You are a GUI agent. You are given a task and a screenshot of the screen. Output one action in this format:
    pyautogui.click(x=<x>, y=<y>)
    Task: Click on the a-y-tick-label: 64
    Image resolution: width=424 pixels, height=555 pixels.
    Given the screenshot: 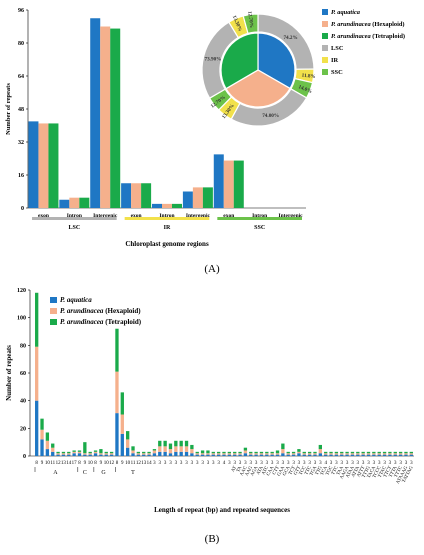 What is the action you would take?
    pyautogui.click(x=21, y=77)
    